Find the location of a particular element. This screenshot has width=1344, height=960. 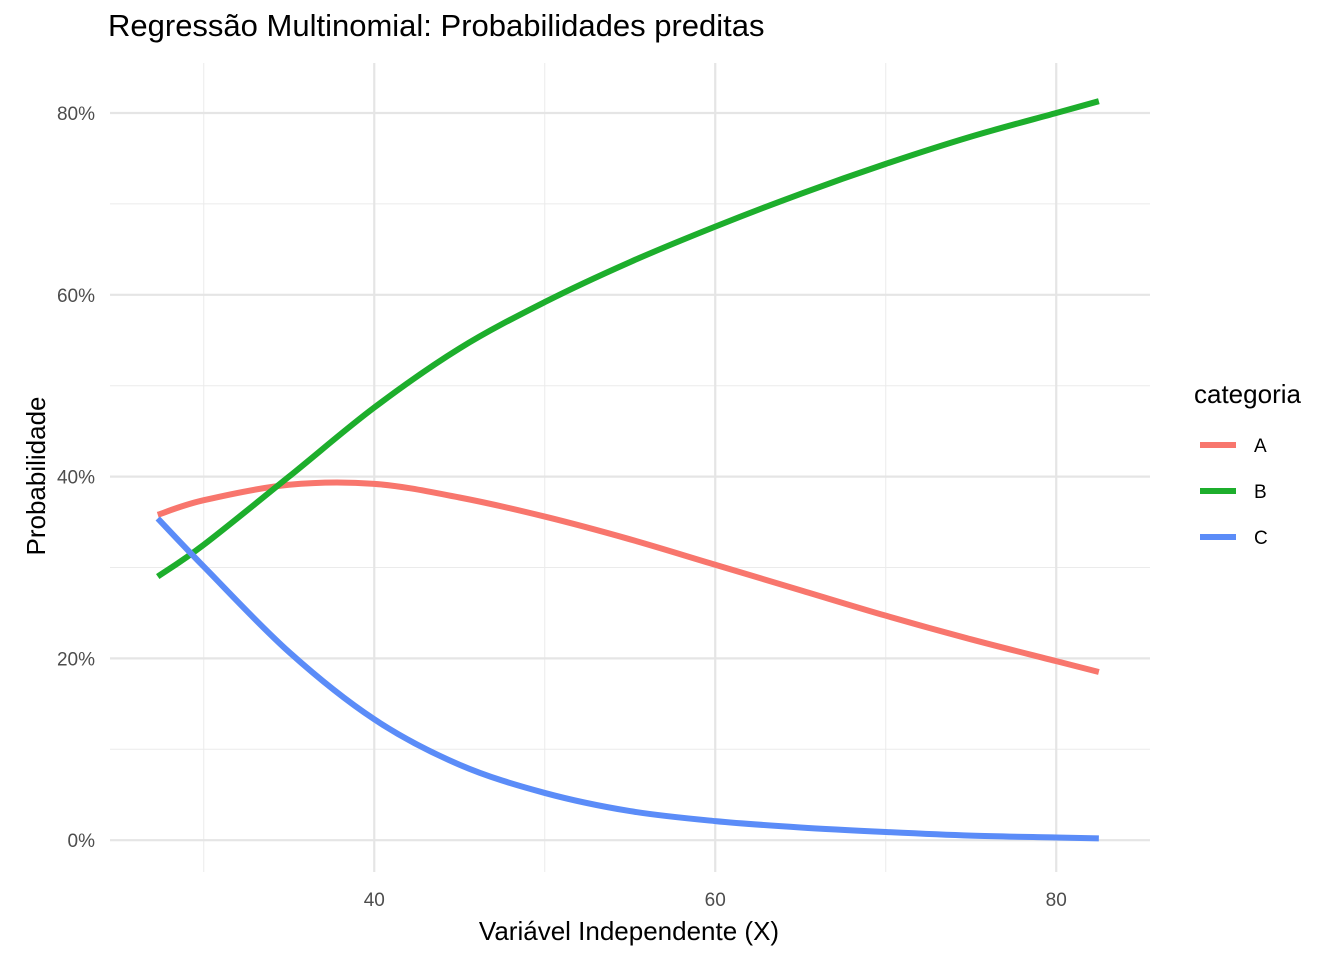

series-line-a is located at coordinates (628, 577).